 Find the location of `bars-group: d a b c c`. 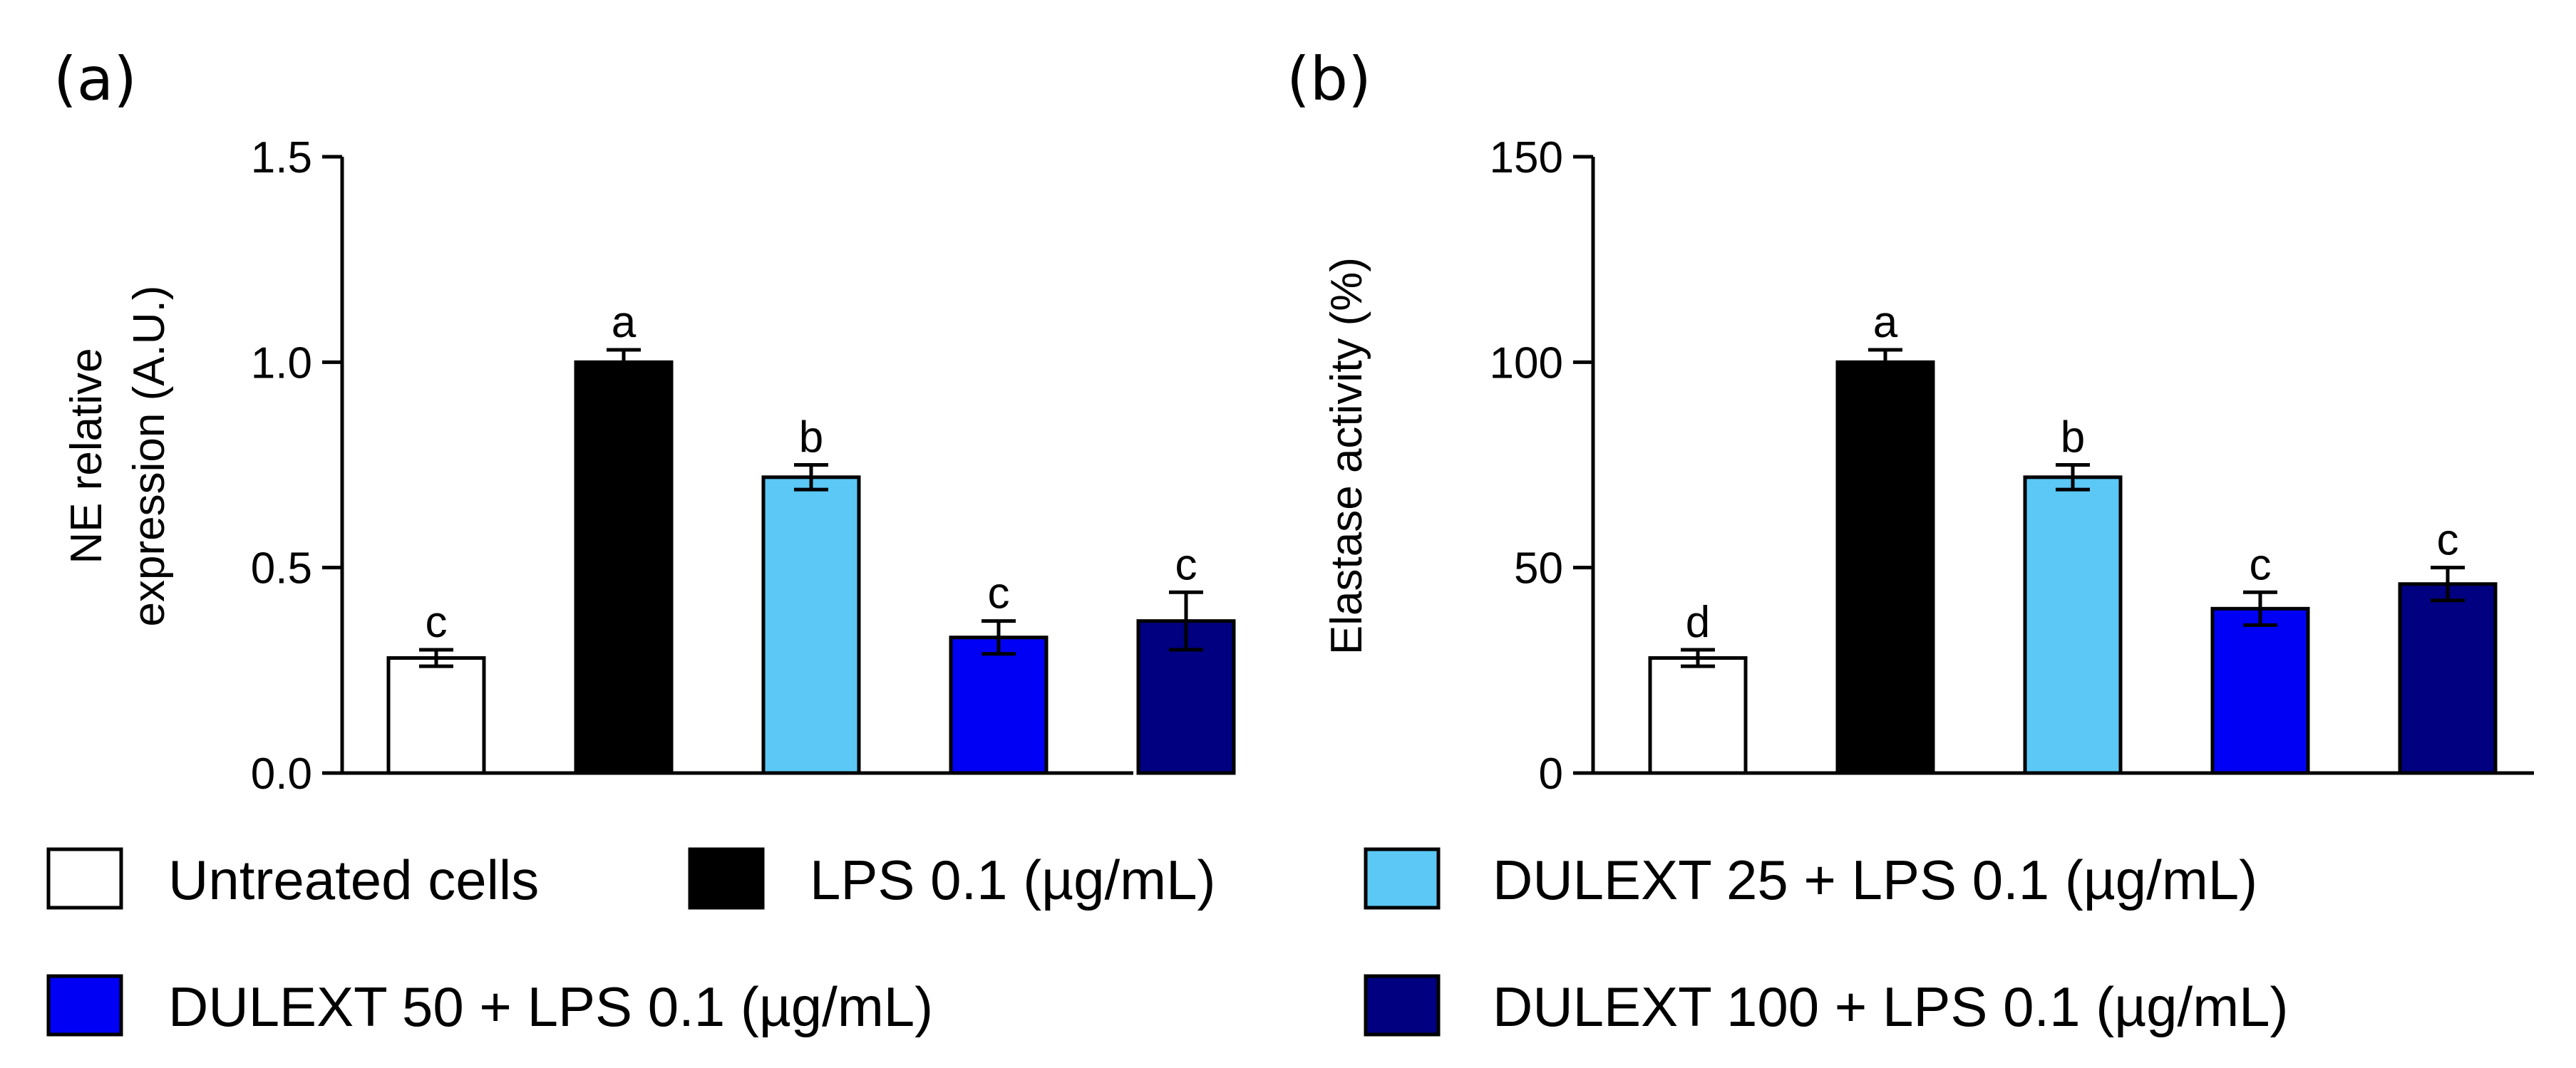

bars-group: d a b c c is located at coordinates (2073, 536).